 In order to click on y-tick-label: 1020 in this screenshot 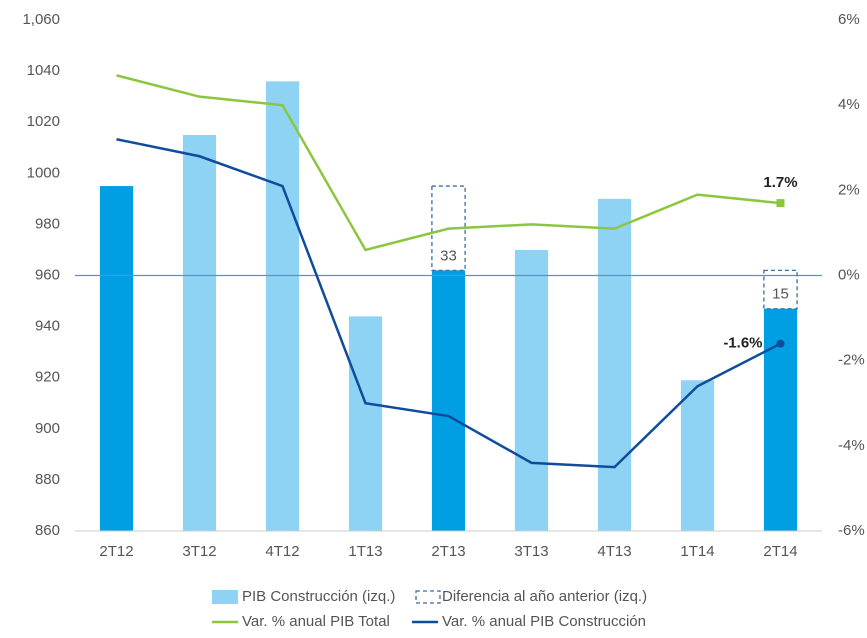, I will do `click(43, 121)`.